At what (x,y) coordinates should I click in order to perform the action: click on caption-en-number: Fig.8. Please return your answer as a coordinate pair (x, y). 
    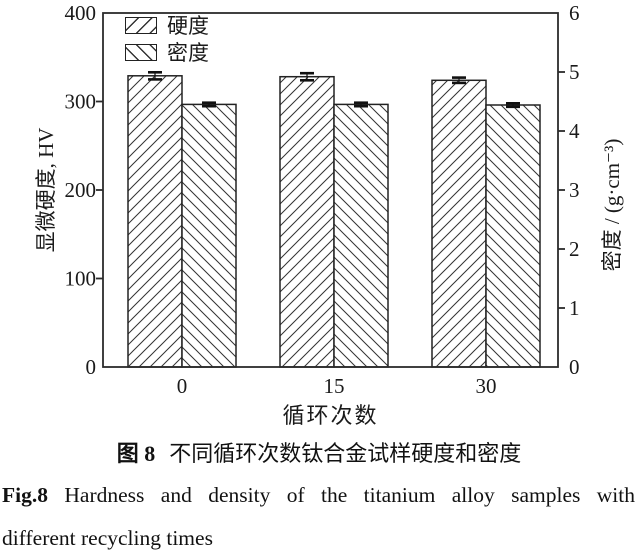
    Looking at the image, I should click on (25, 495).